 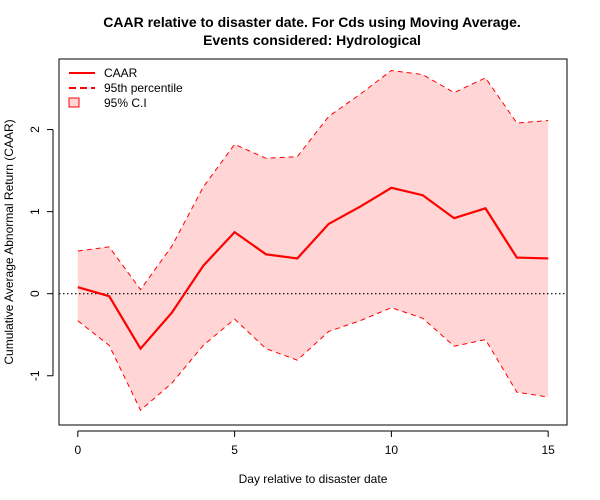 I want to click on chart-subtitle: Events considered: Hydrological, so click(x=312, y=40).